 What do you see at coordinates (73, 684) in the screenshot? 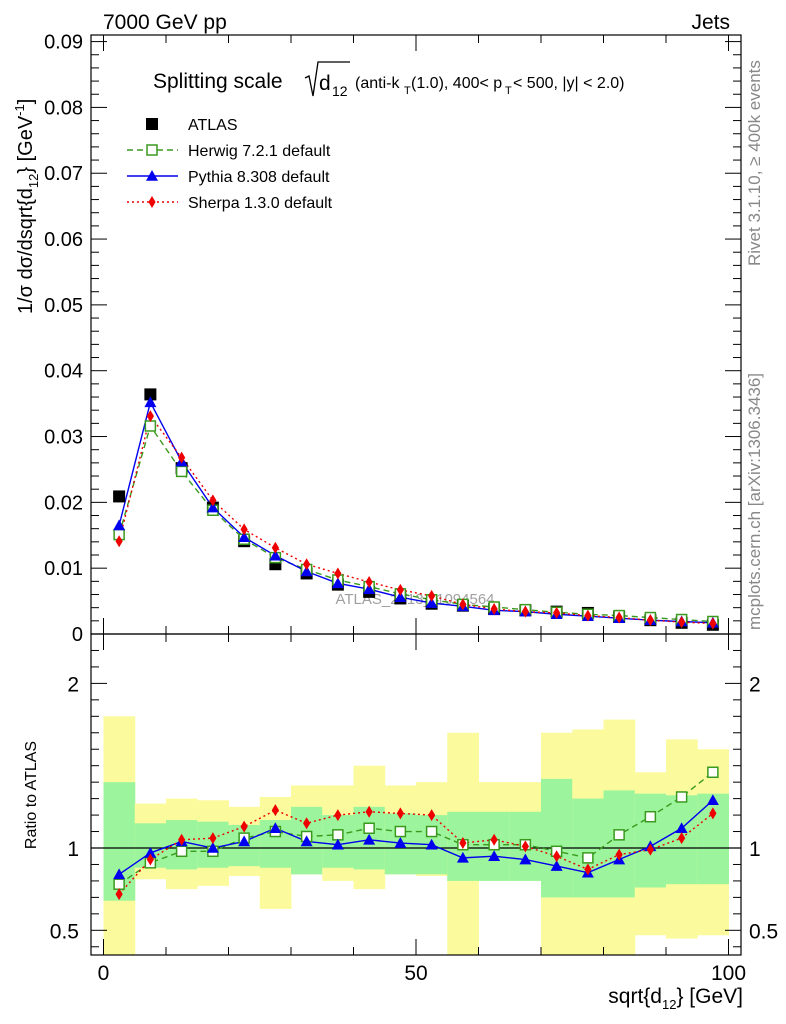
I see `ratio-ytick-label: 2` at bounding box center [73, 684].